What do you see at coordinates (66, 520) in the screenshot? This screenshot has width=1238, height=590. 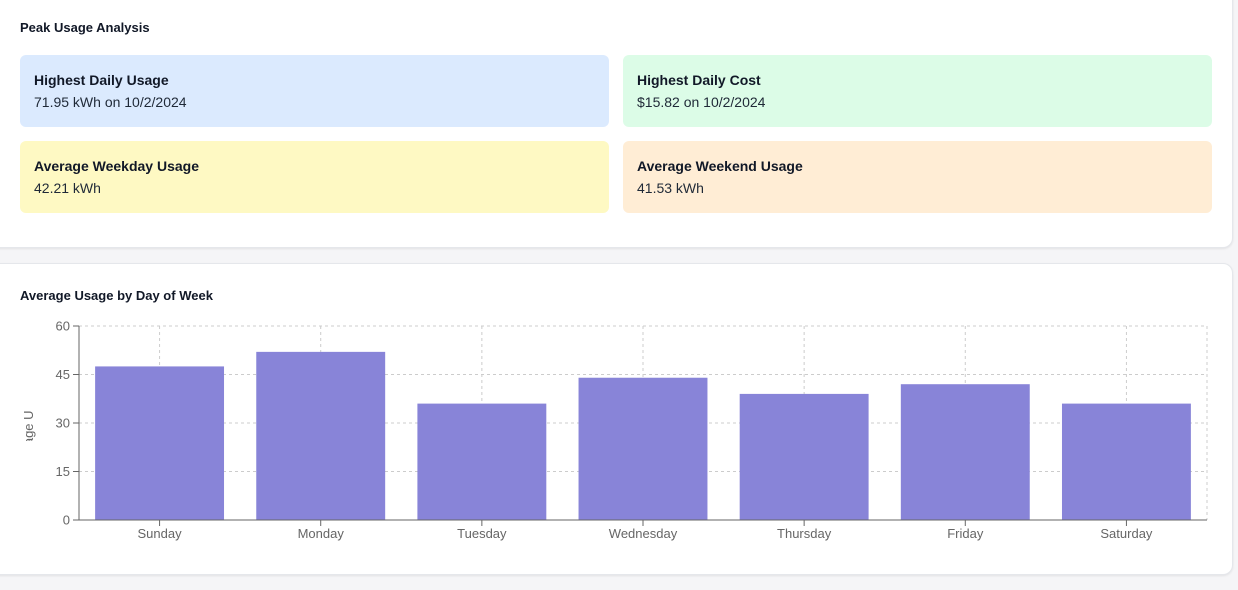 I see `y-tick-label: 0` at bounding box center [66, 520].